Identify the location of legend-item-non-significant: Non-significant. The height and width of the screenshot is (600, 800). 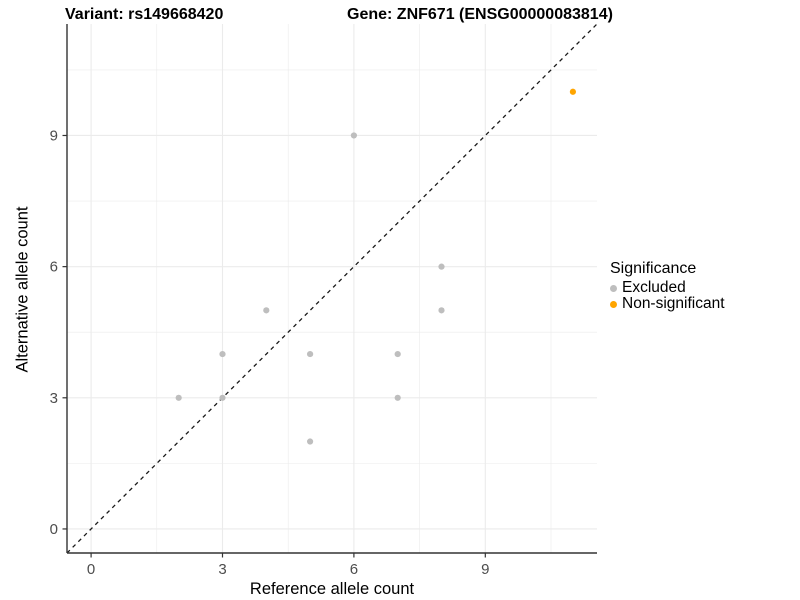
(667, 303).